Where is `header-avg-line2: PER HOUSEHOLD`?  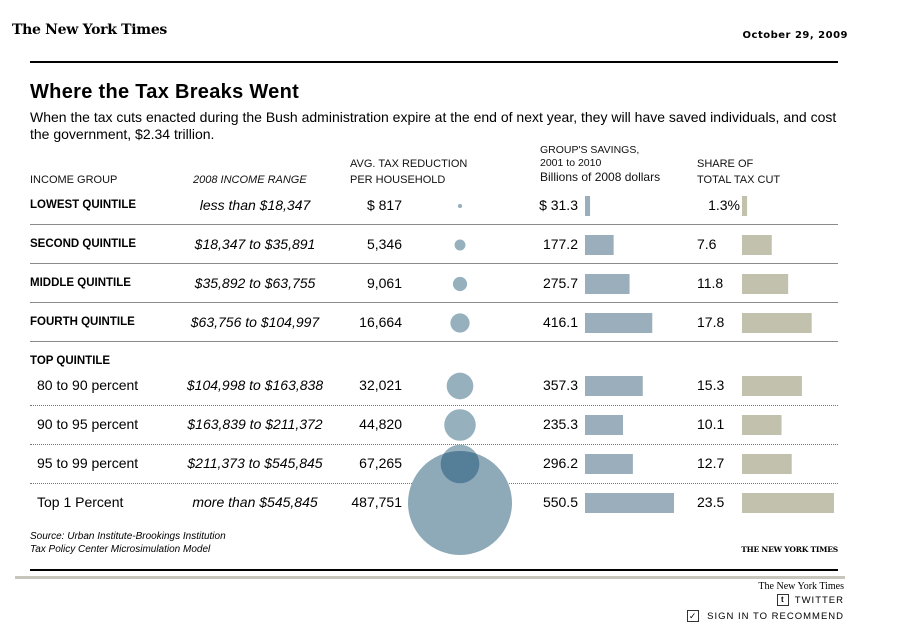
header-avg-line2: PER HOUSEHOLD is located at coordinates (398, 180).